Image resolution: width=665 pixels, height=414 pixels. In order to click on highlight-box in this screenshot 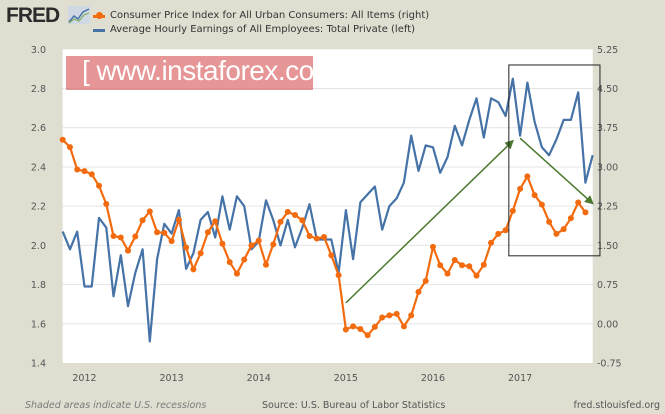, I will do `click(554, 160)`.